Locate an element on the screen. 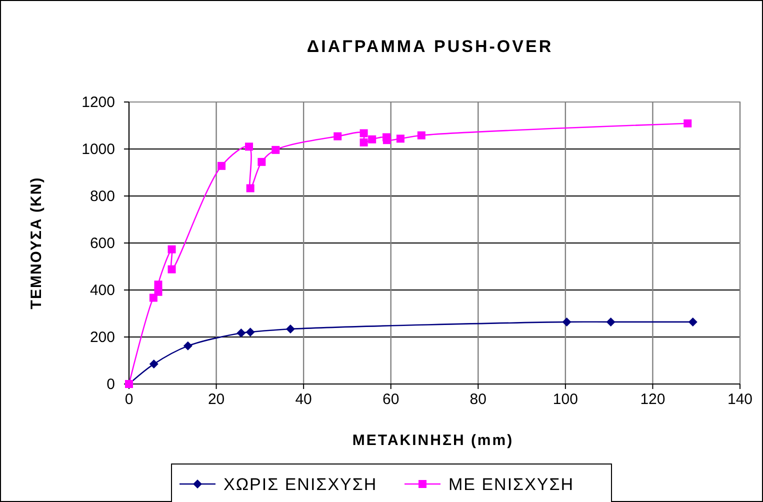  x-tick-label: 80 is located at coordinates (478, 399).